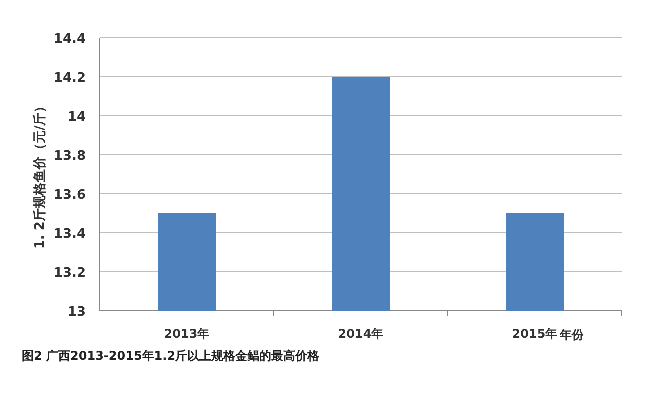 The width and height of the screenshot is (666, 395). I want to click on caption: 图2 广西2013-2015年1.2斤以上规格金鲳的最高价格, so click(171, 356).